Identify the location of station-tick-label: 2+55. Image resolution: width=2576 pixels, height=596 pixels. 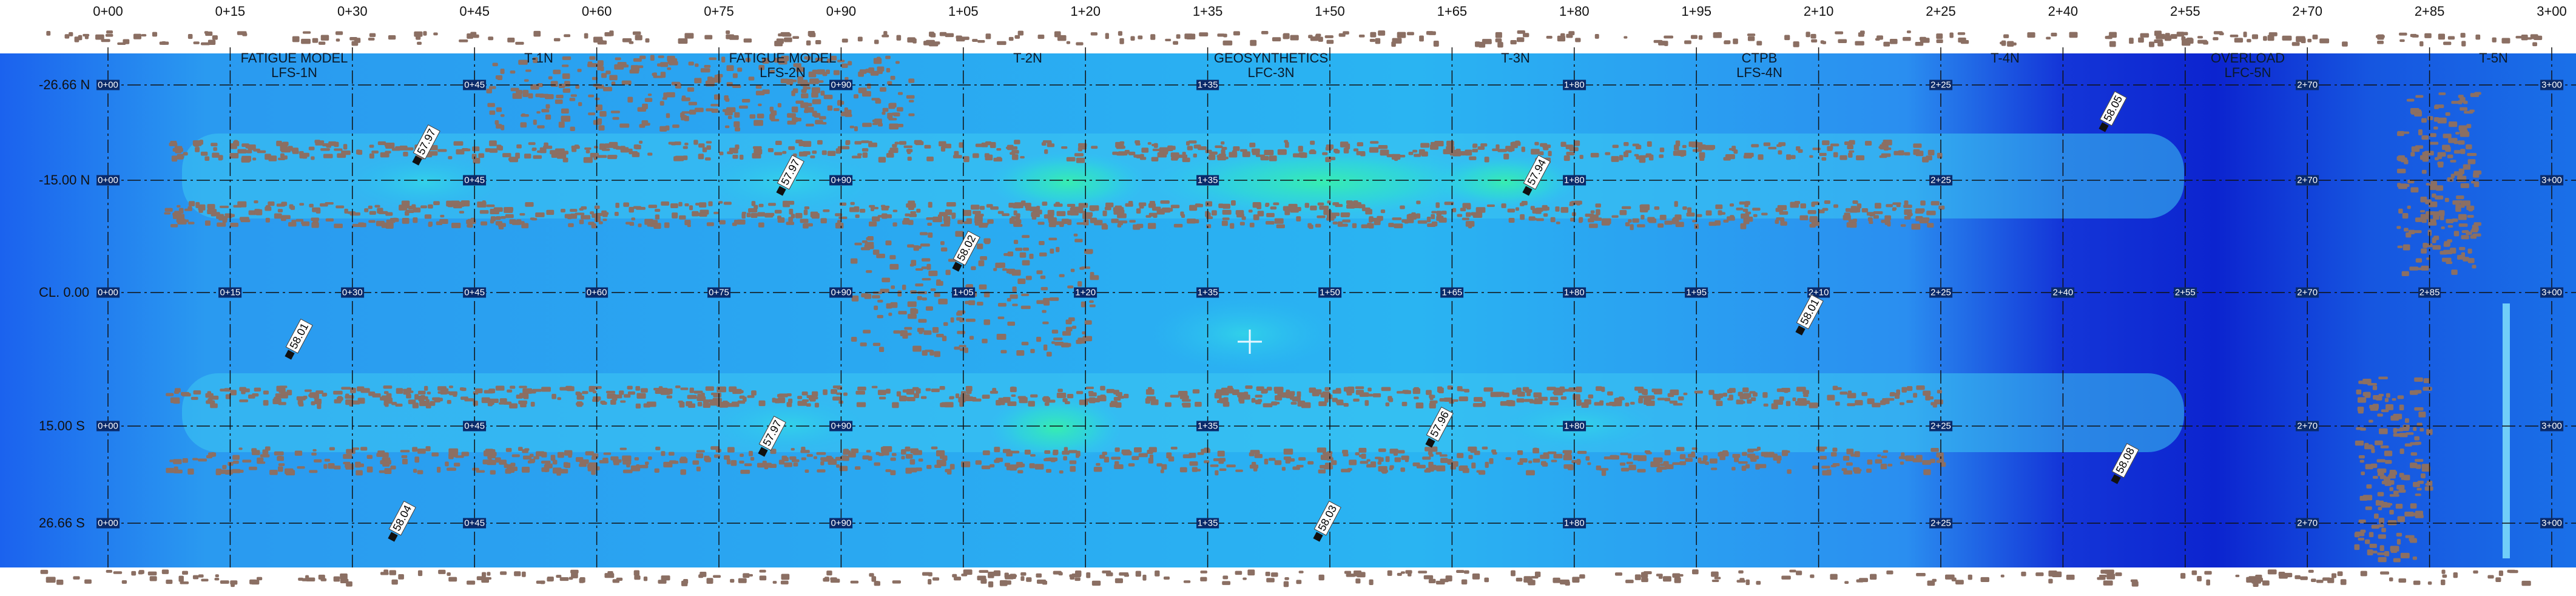
(2185, 11).